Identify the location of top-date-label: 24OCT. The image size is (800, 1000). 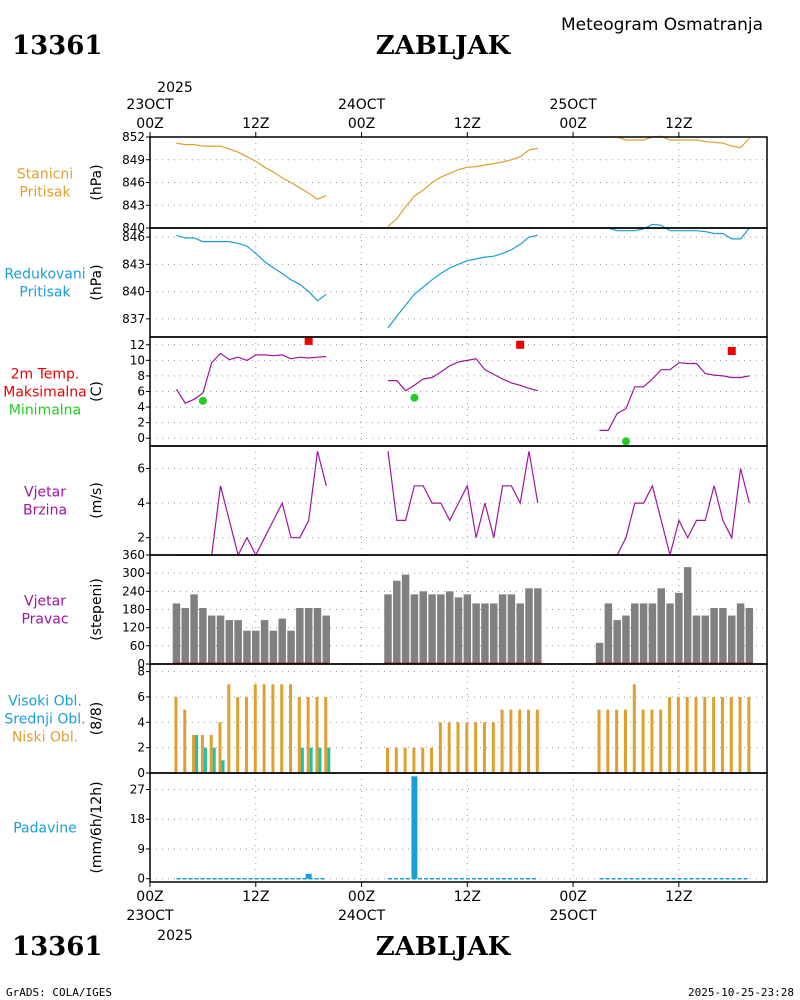
(362, 105).